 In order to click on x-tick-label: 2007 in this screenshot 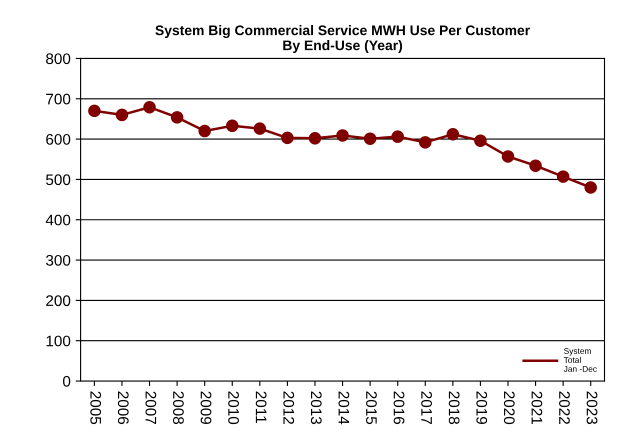, I will do `click(150, 408)`.